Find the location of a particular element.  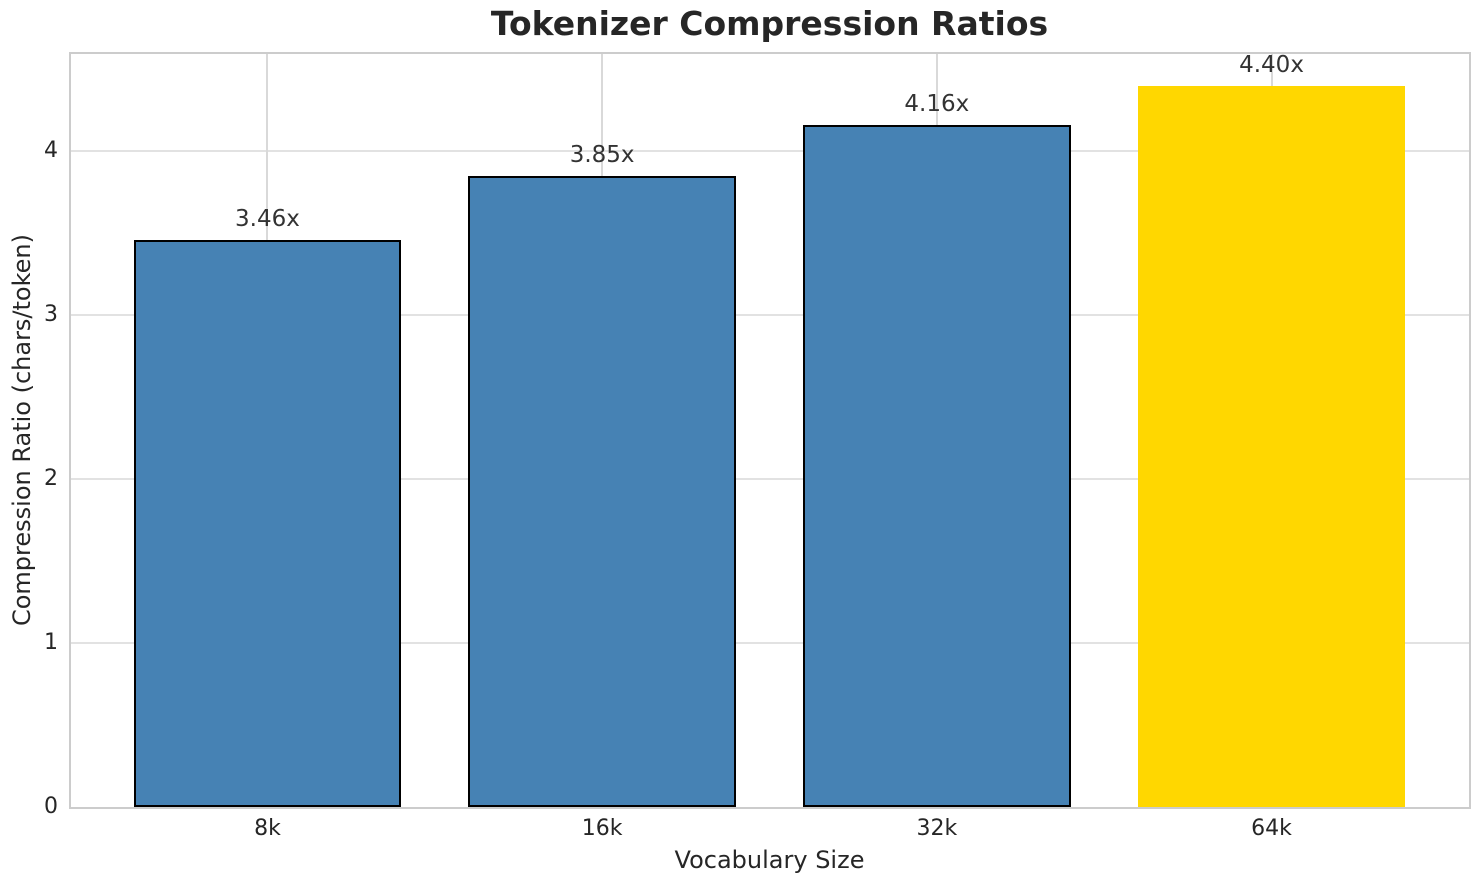

x-tick-label: 8k is located at coordinates (267, 828).